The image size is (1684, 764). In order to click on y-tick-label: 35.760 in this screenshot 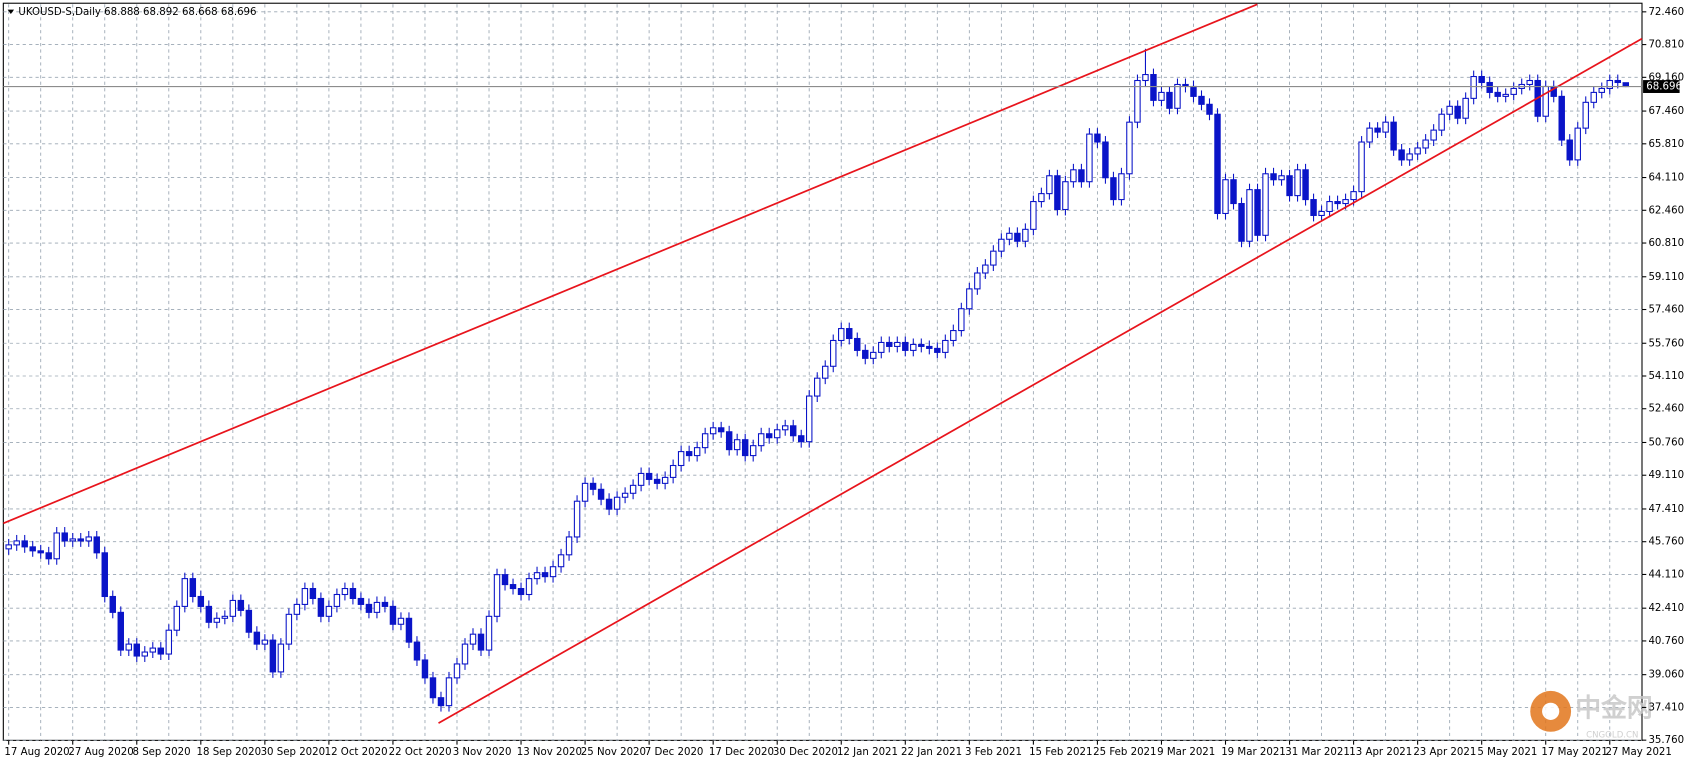, I will do `click(1666, 740)`.